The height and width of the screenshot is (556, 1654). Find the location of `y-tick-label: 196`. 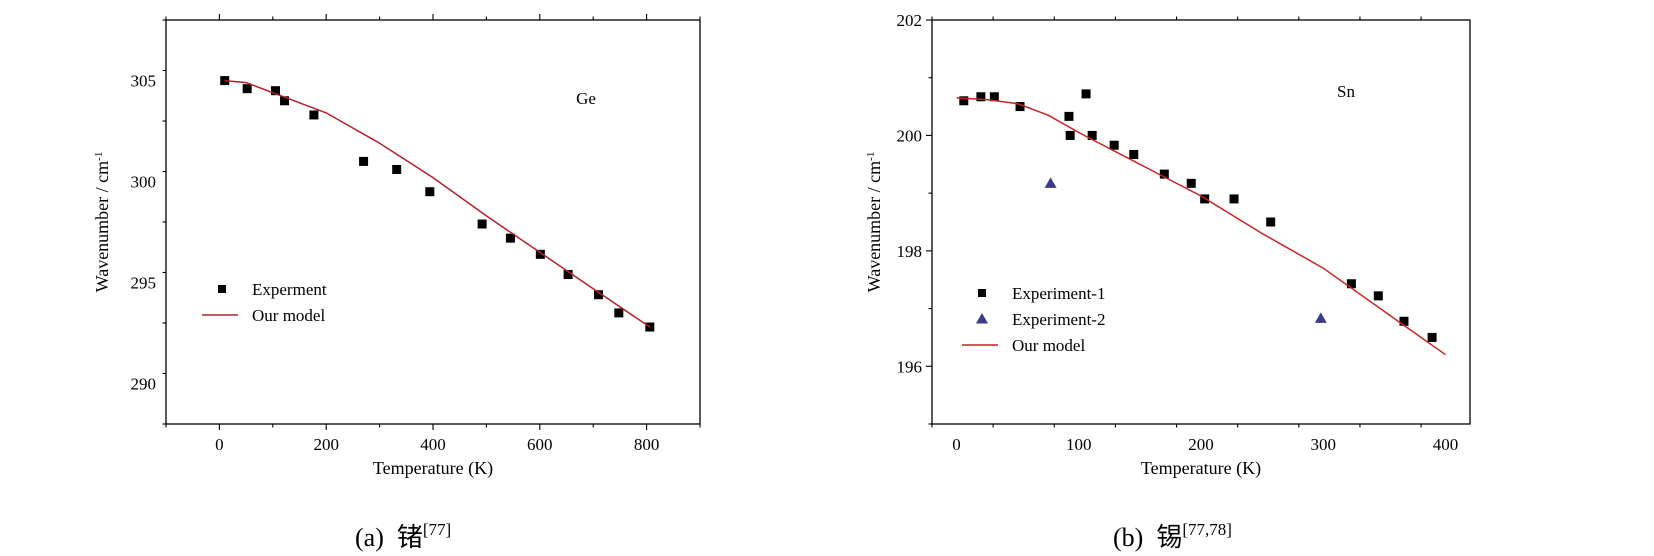

y-tick-label: 196 is located at coordinates (910, 366).